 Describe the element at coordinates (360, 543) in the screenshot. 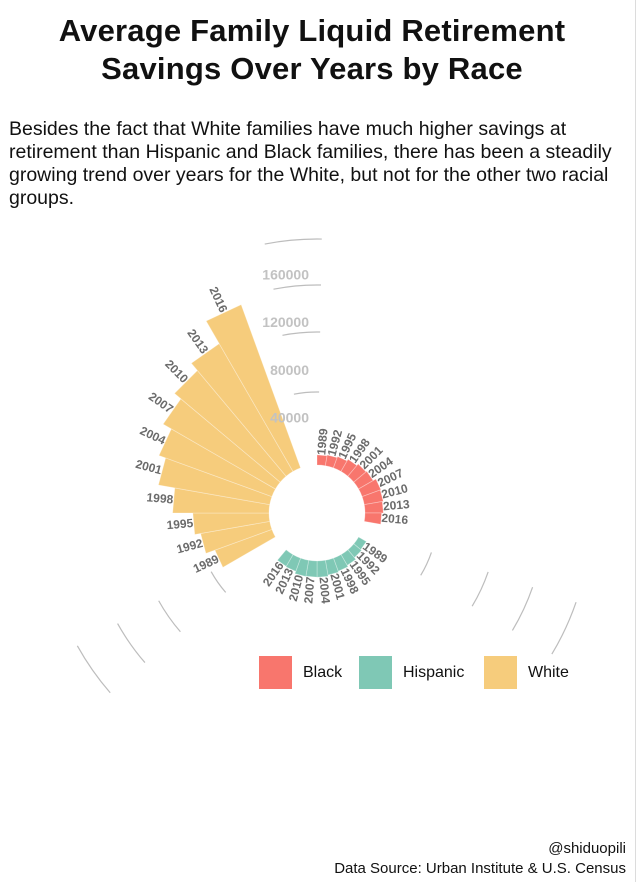

I see `bar-hispanic-1989` at that location.